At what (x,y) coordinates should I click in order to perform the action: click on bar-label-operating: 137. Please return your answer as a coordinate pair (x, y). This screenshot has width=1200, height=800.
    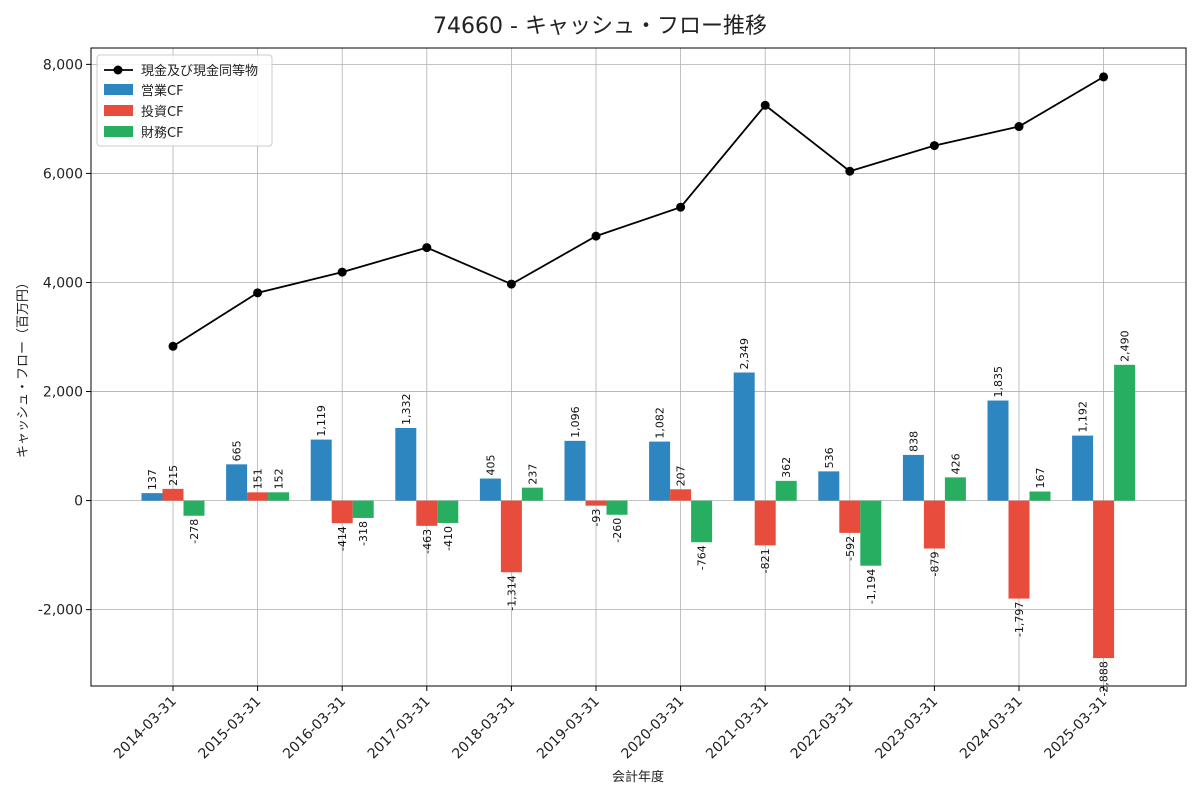
    Looking at the image, I should click on (152, 479).